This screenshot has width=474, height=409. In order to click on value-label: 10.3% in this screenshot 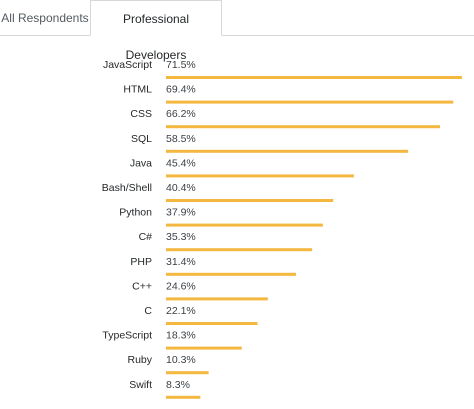, I will do `click(181, 360)`.